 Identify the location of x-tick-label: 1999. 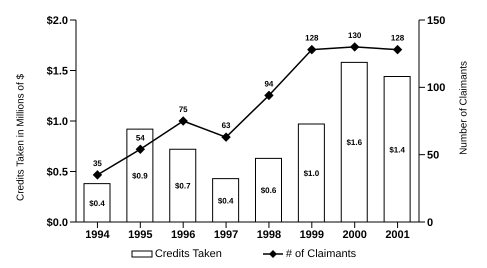
(312, 234).